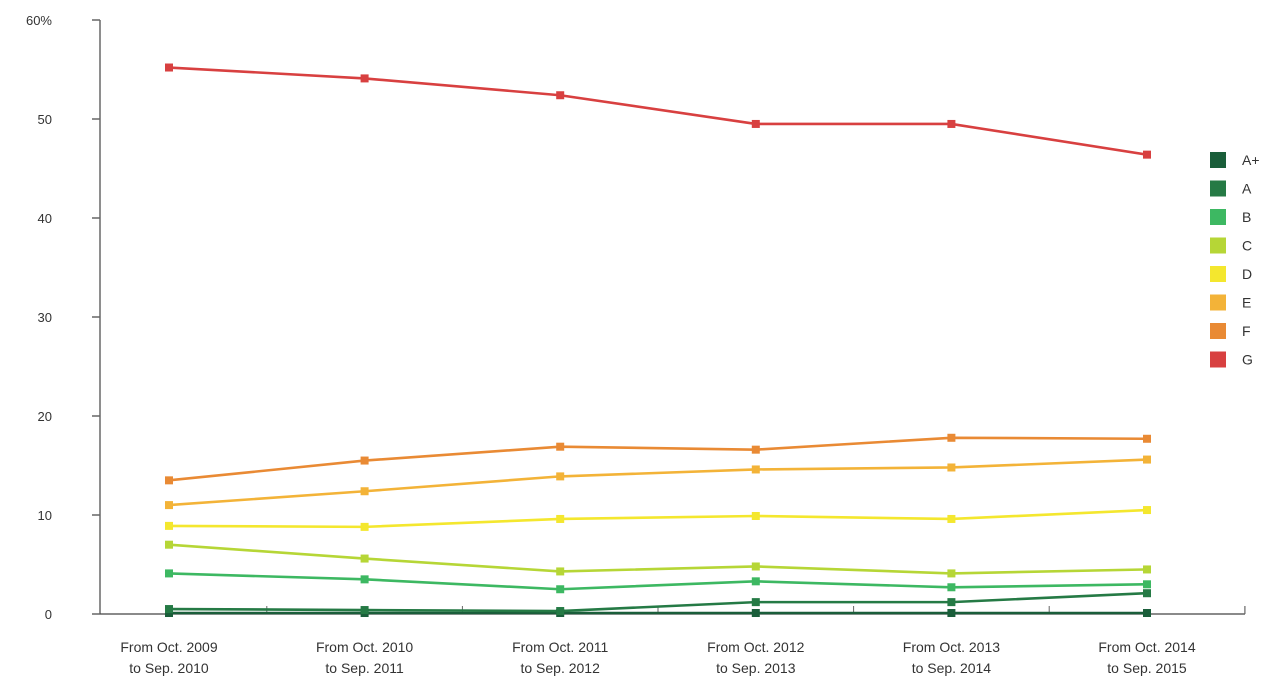 The height and width of the screenshot is (686, 1261). I want to click on y-tick-label: 60%, so click(39, 20).